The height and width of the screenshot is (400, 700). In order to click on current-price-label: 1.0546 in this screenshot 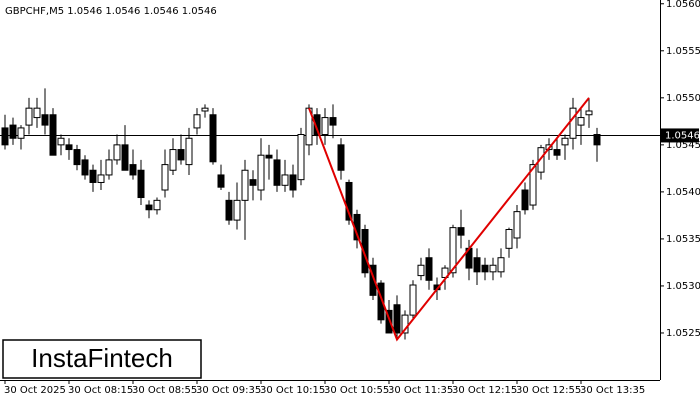, I will do `click(682, 135)`.